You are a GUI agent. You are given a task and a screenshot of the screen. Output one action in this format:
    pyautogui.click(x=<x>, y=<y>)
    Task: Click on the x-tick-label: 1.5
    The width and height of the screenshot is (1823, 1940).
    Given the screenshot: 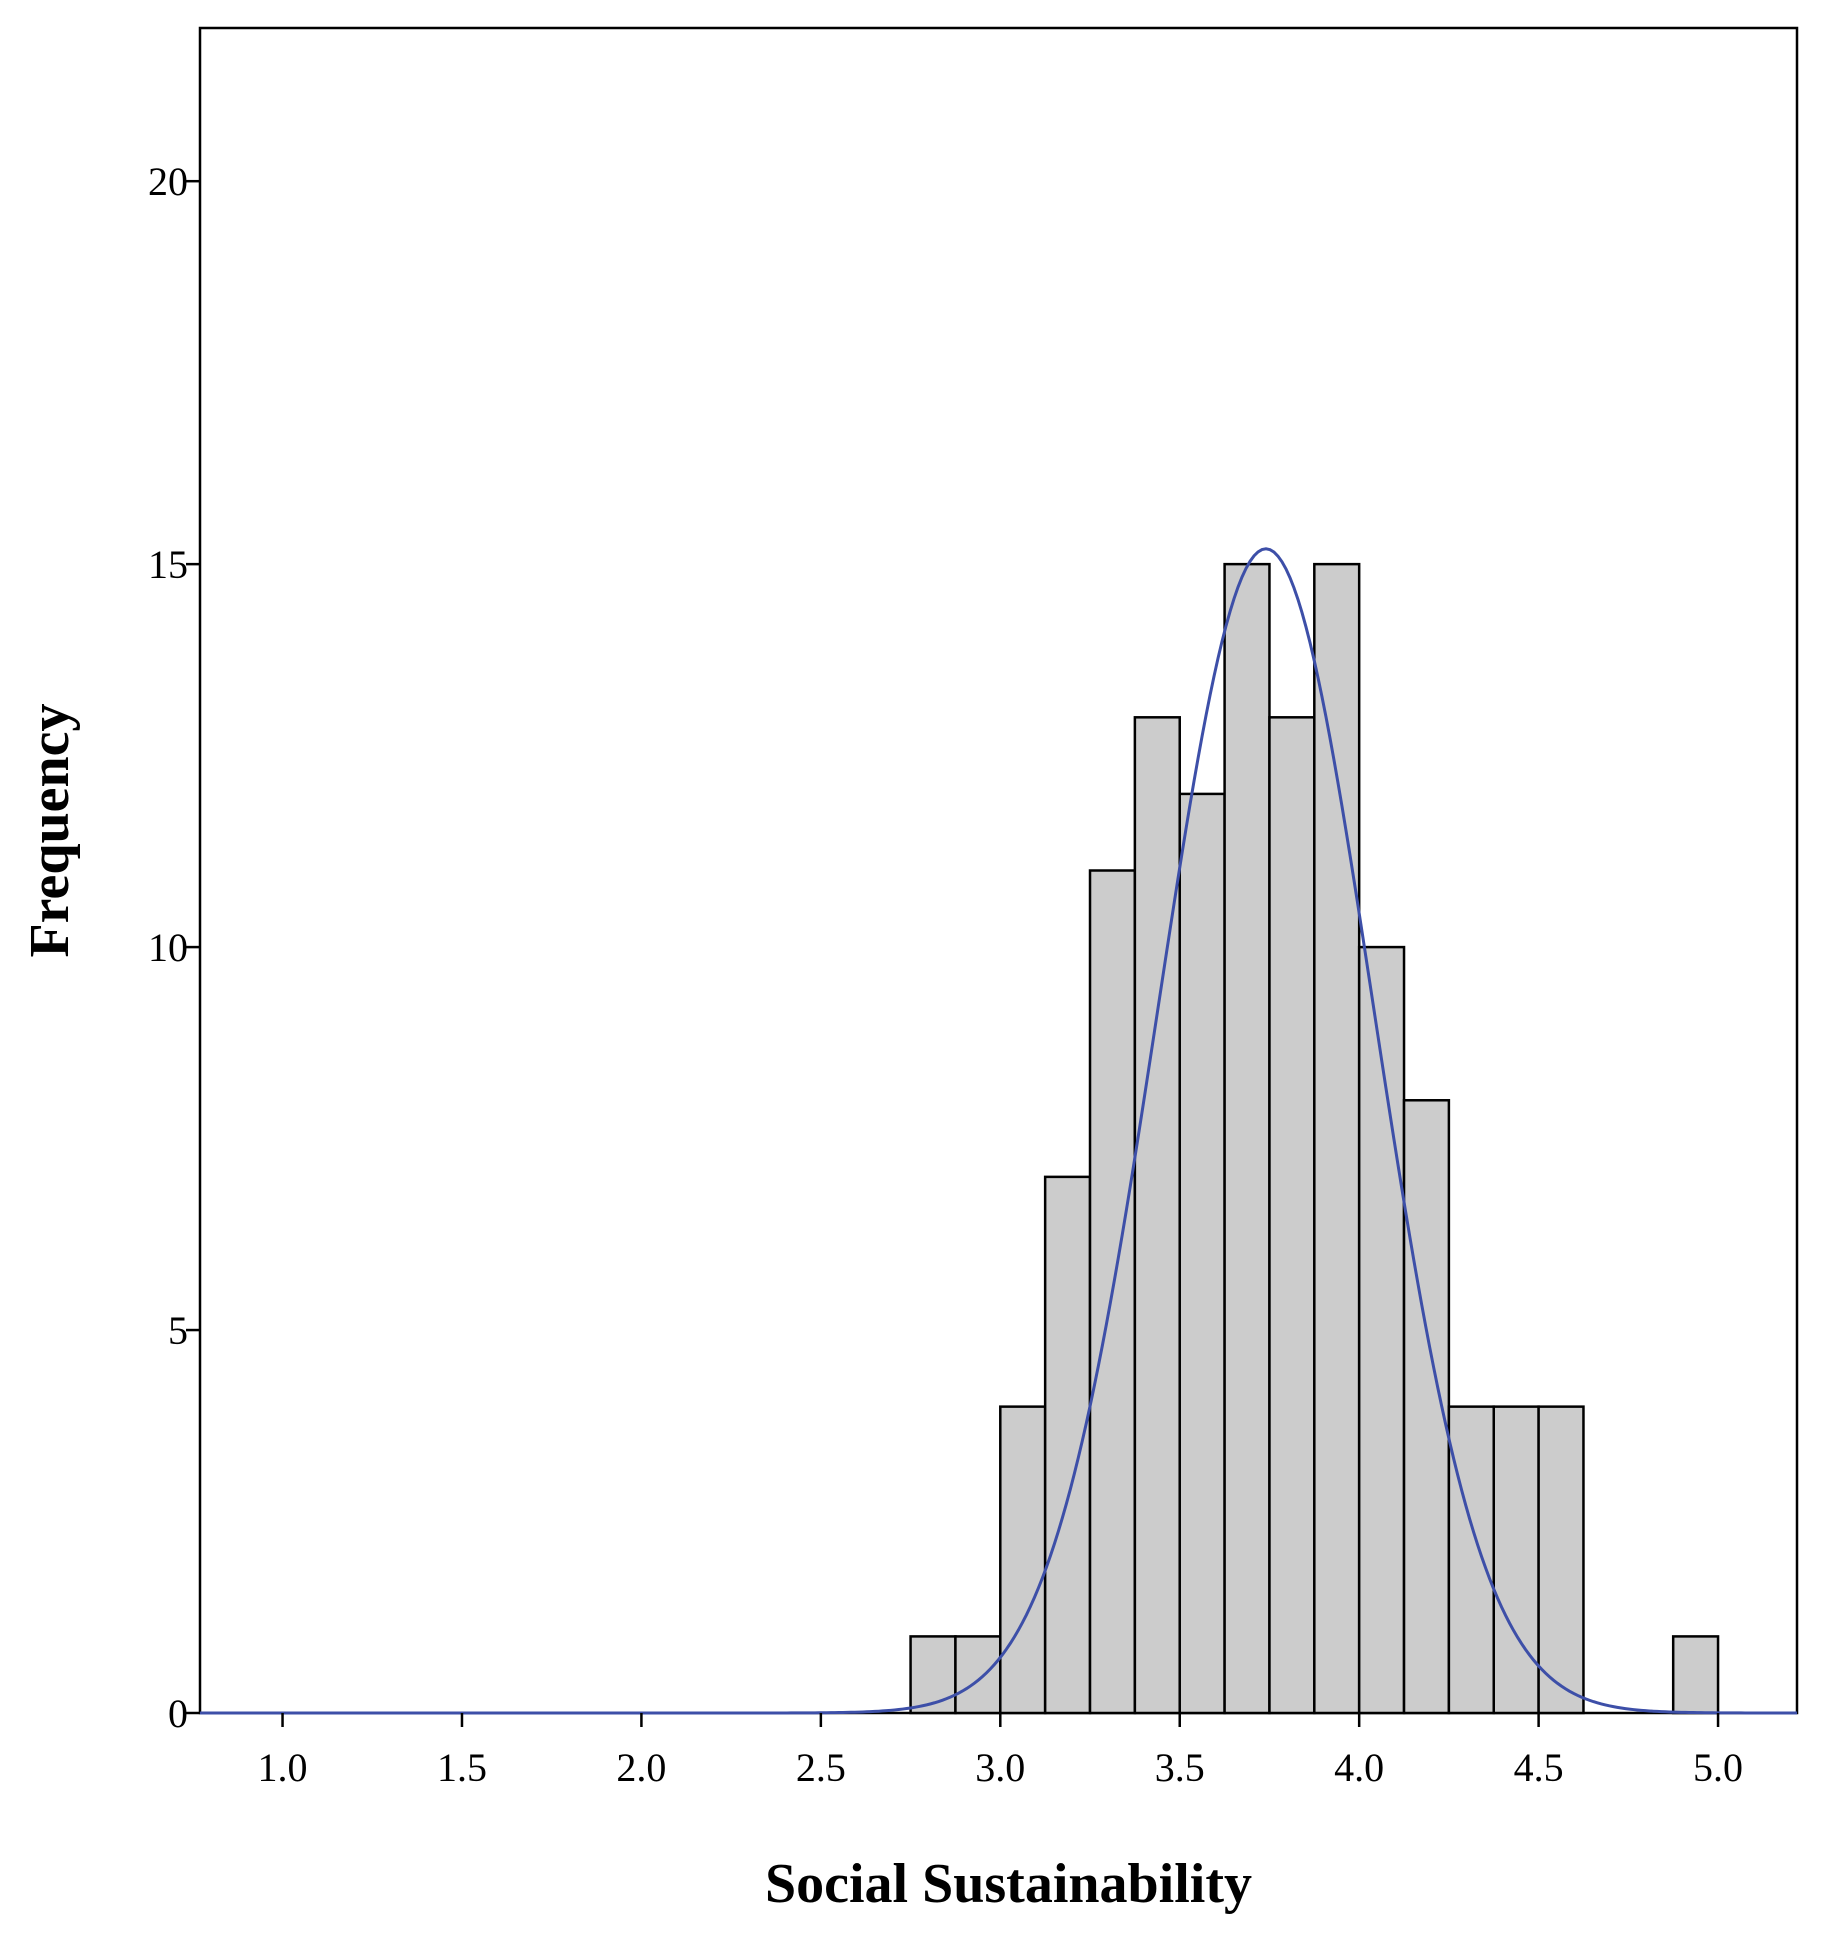 What is the action you would take?
    pyautogui.click(x=462, y=1767)
    